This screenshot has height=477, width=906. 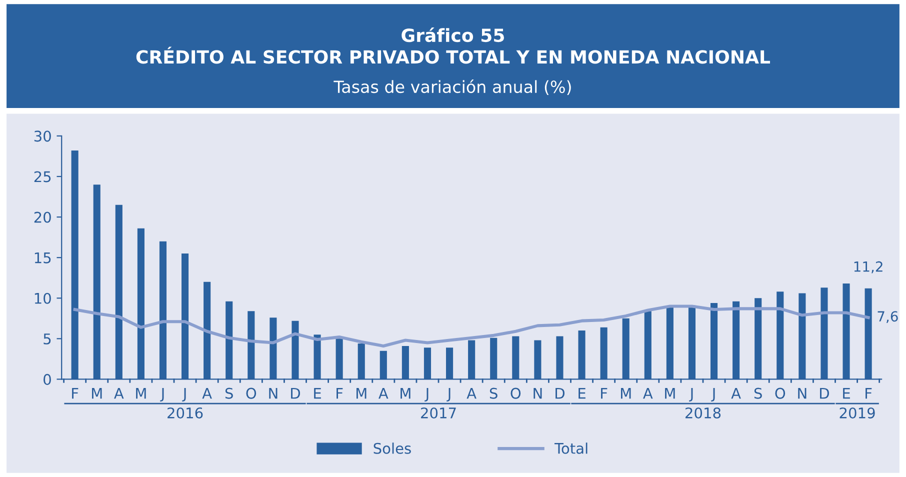 What do you see at coordinates (185, 412) in the screenshot?
I see `text: 2016` at bounding box center [185, 412].